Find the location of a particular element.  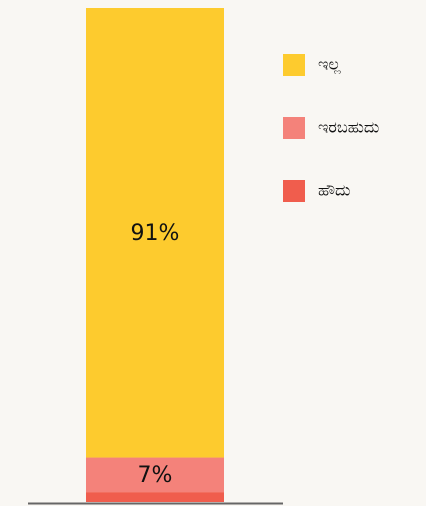

legend-label: ಹೌದು is located at coordinates (334, 190).